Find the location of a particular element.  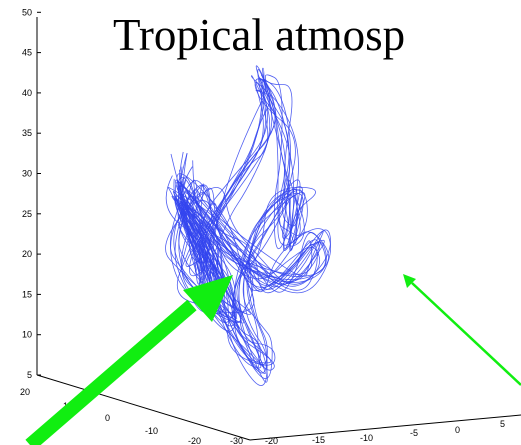

z-tick-label: 30 is located at coordinates (27, 174).